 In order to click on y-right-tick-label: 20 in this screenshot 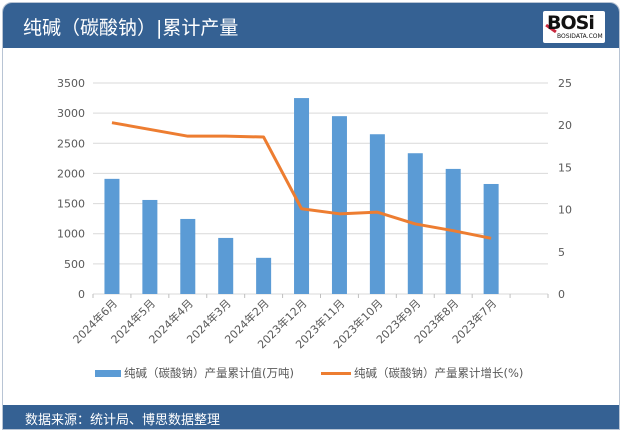, I will do `click(565, 125)`.